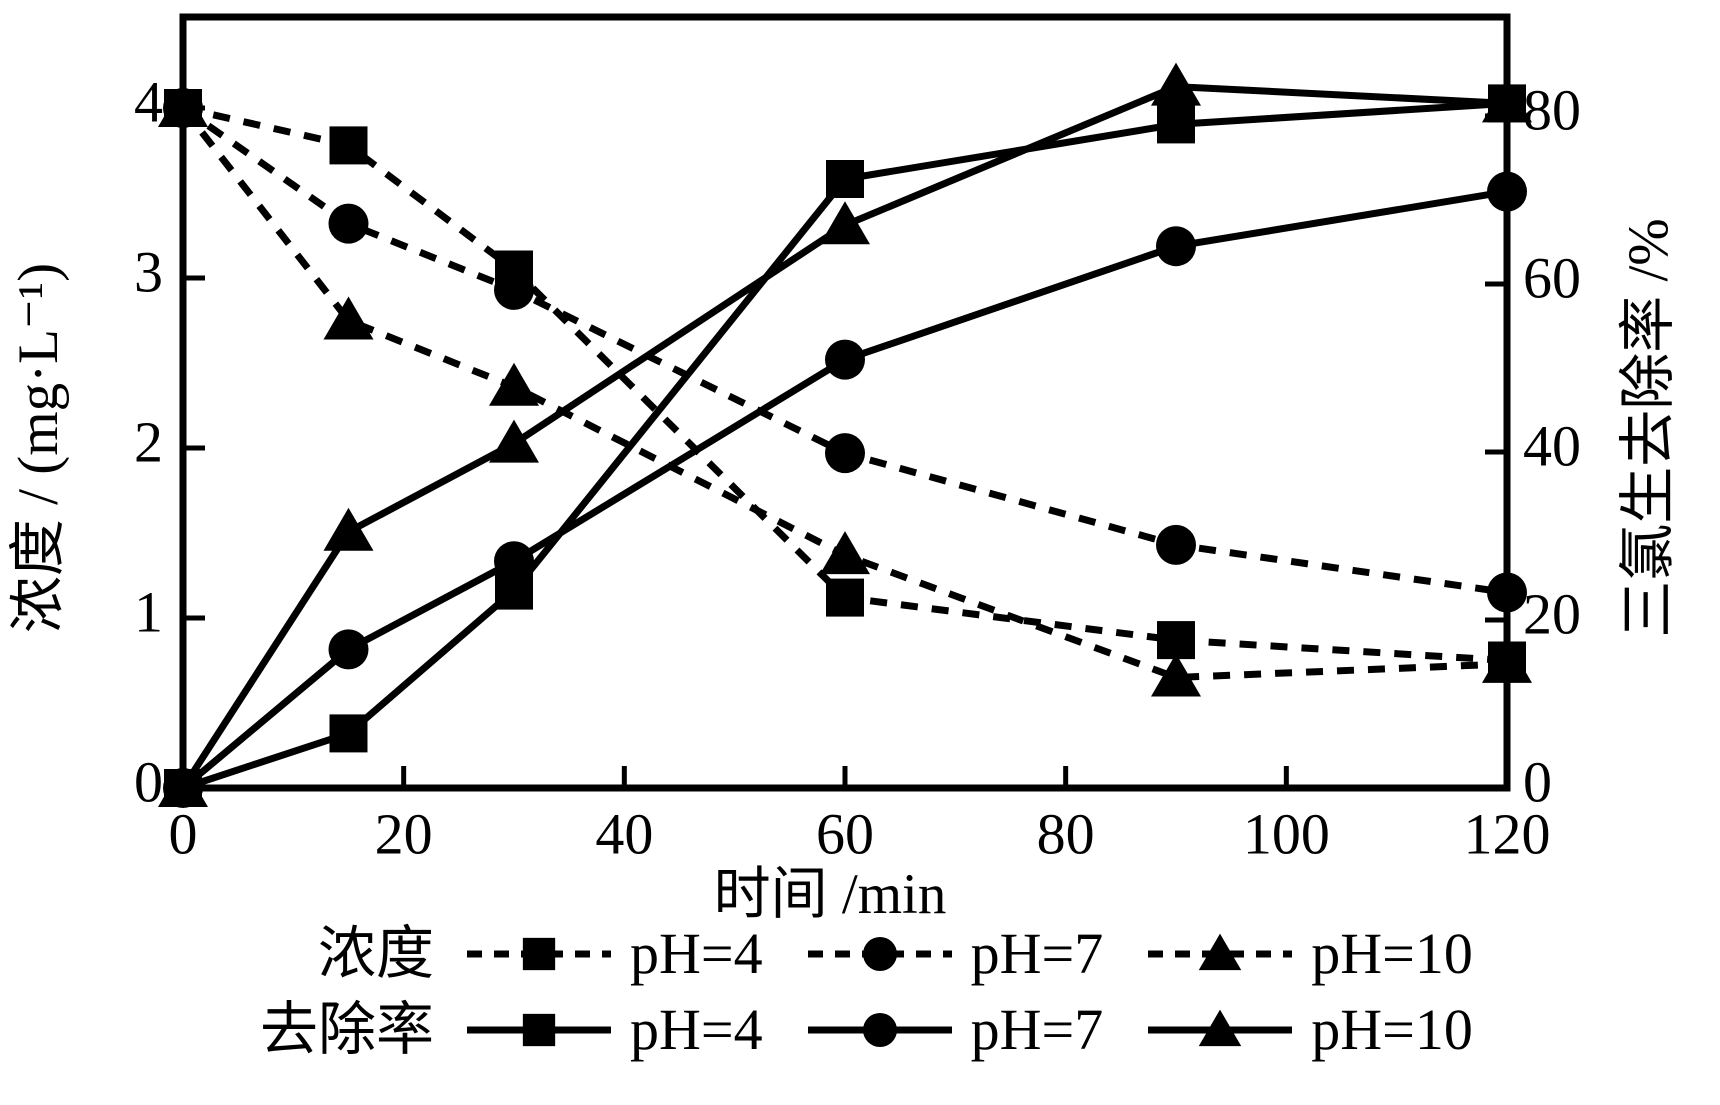 Image resolution: width=1720 pixels, height=1105 pixels. Describe the element at coordinates (1552, 445) in the screenshot. I see `y-right-tick-label: 40` at that location.